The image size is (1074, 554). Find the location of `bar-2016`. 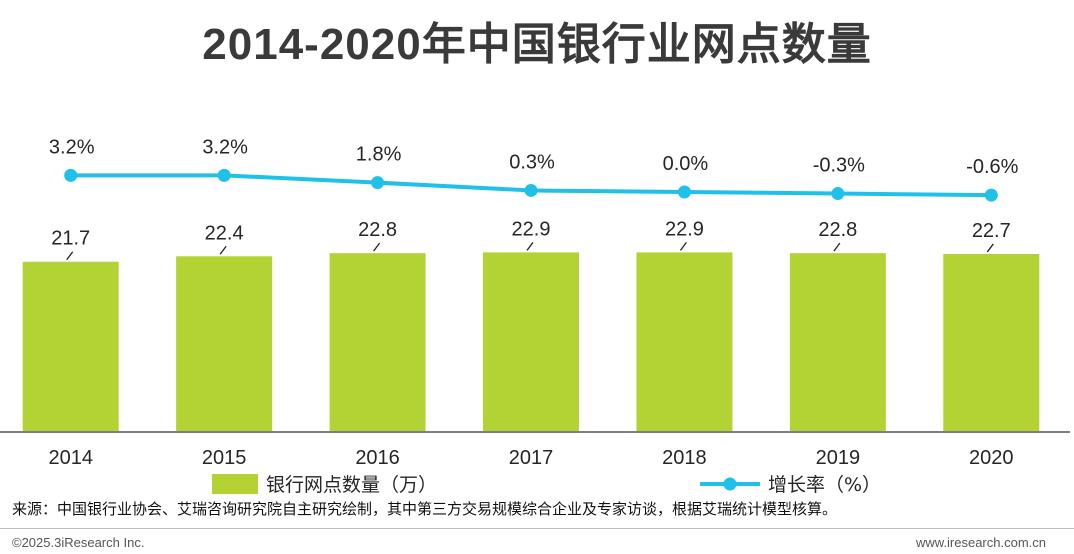

bar-2016 is located at coordinates (377, 342).